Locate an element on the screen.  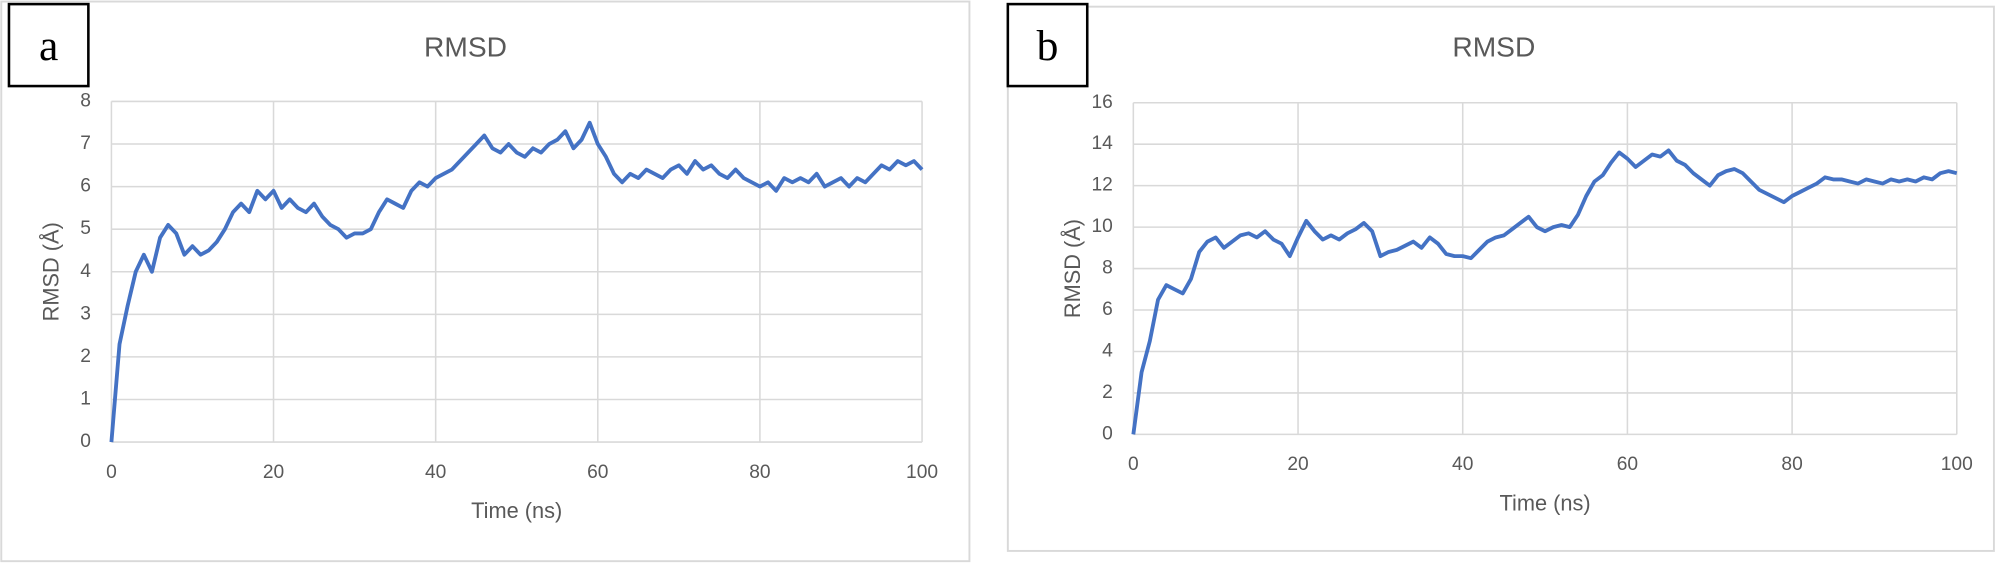
y-tick-label: 5 is located at coordinates (85, 228).